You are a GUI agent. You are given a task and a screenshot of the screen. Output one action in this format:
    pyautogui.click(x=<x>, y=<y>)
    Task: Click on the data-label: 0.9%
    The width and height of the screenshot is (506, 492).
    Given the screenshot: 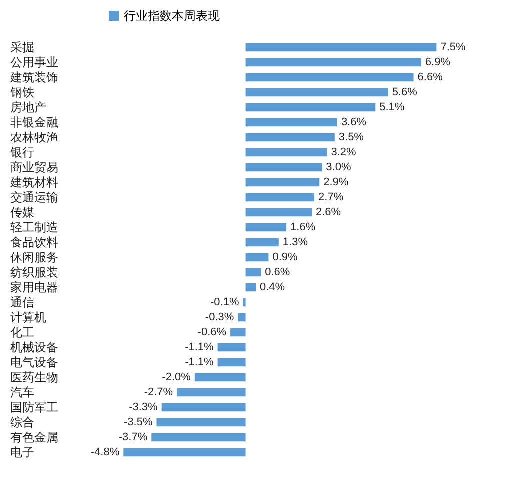 What is the action you would take?
    pyautogui.click(x=285, y=258)
    